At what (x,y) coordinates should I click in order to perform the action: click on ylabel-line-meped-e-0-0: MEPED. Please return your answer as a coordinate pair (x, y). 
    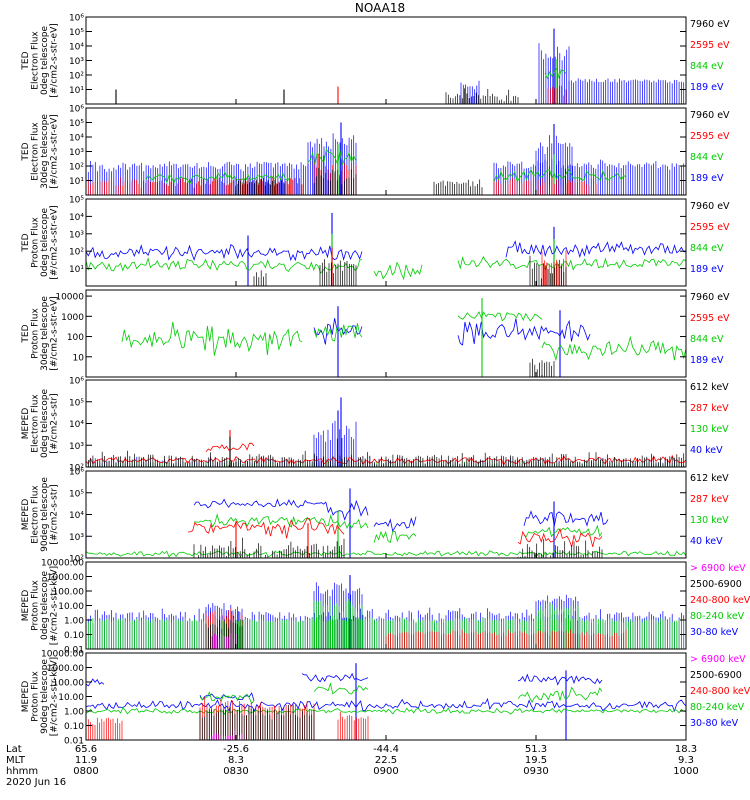
    Looking at the image, I should click on (26, 424).